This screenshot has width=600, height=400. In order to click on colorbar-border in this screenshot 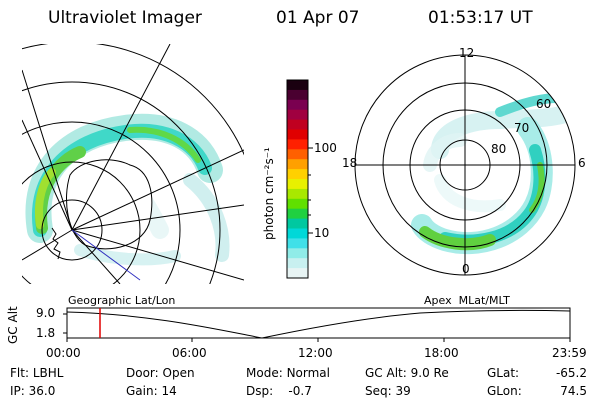, I will do `click(297, 179)`.